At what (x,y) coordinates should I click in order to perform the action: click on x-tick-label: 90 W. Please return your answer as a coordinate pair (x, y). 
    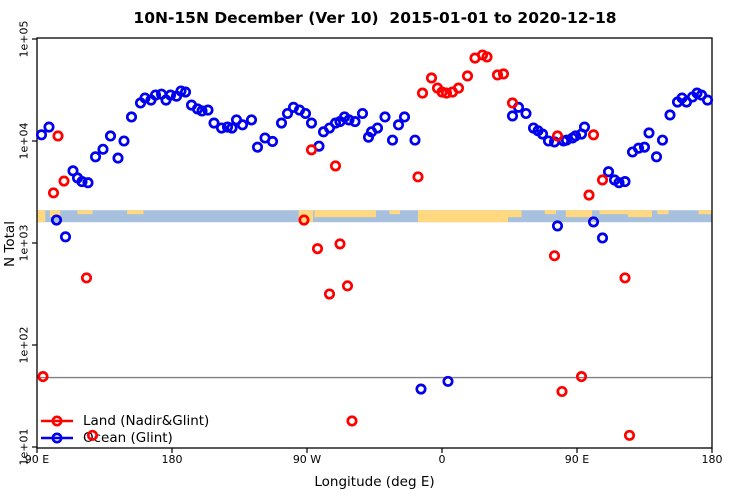
    Looking at the image, I should click on (307, 459).